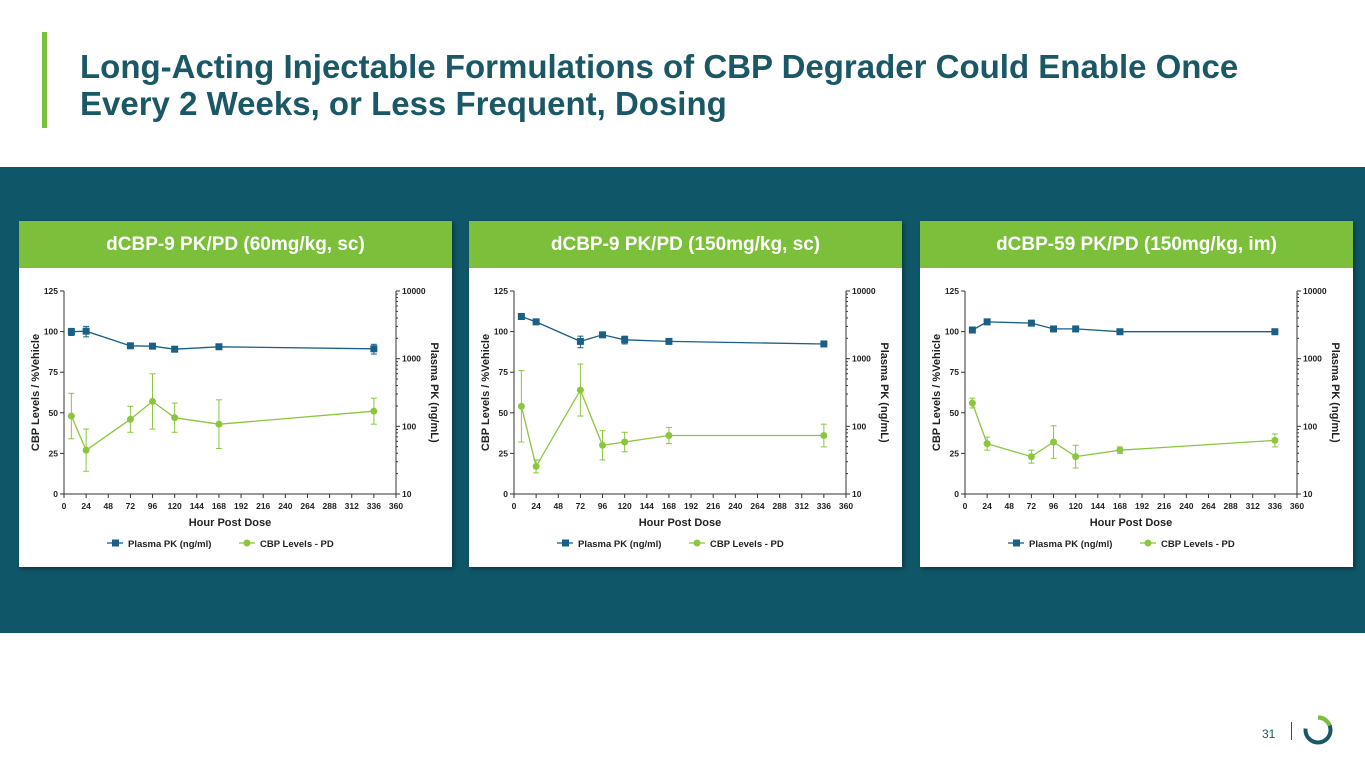  What do you see at coordinates (1076, 506) in the screenshot?
I see `x-tick-label: 120` at bounding box center [1076, 506].